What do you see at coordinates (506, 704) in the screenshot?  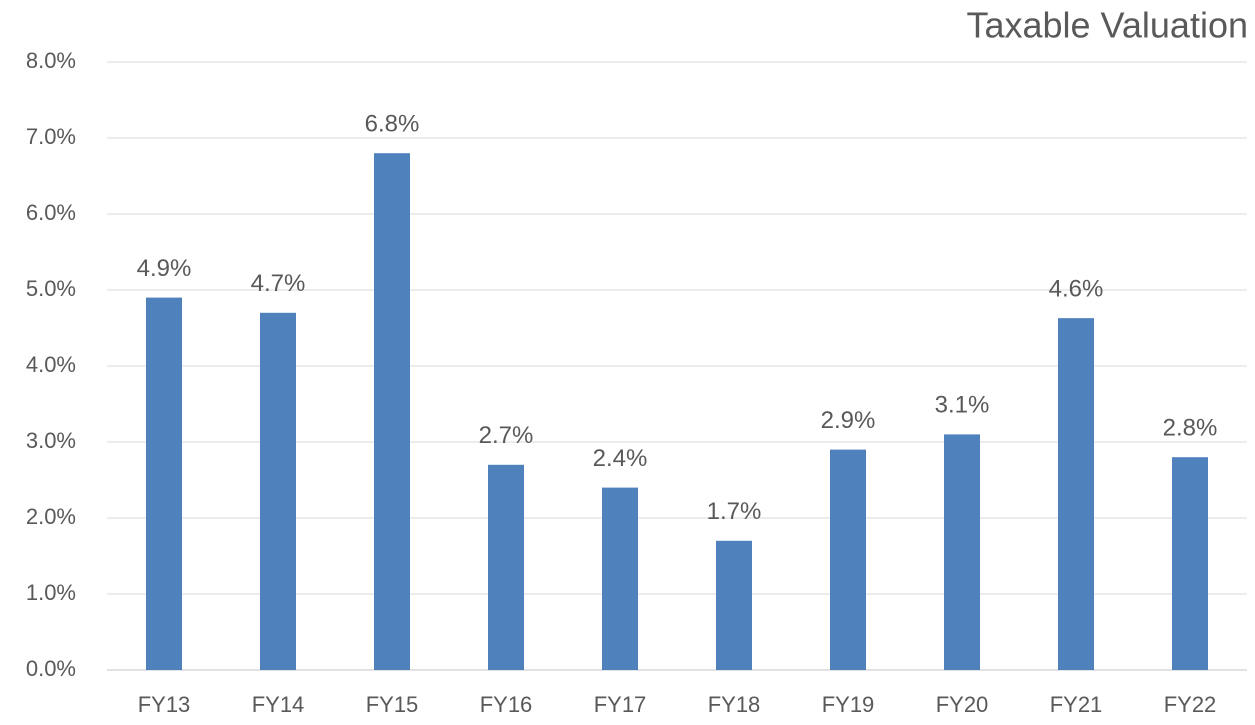 I see `x-tick-label: FY16` at bounding box center [506, 704].